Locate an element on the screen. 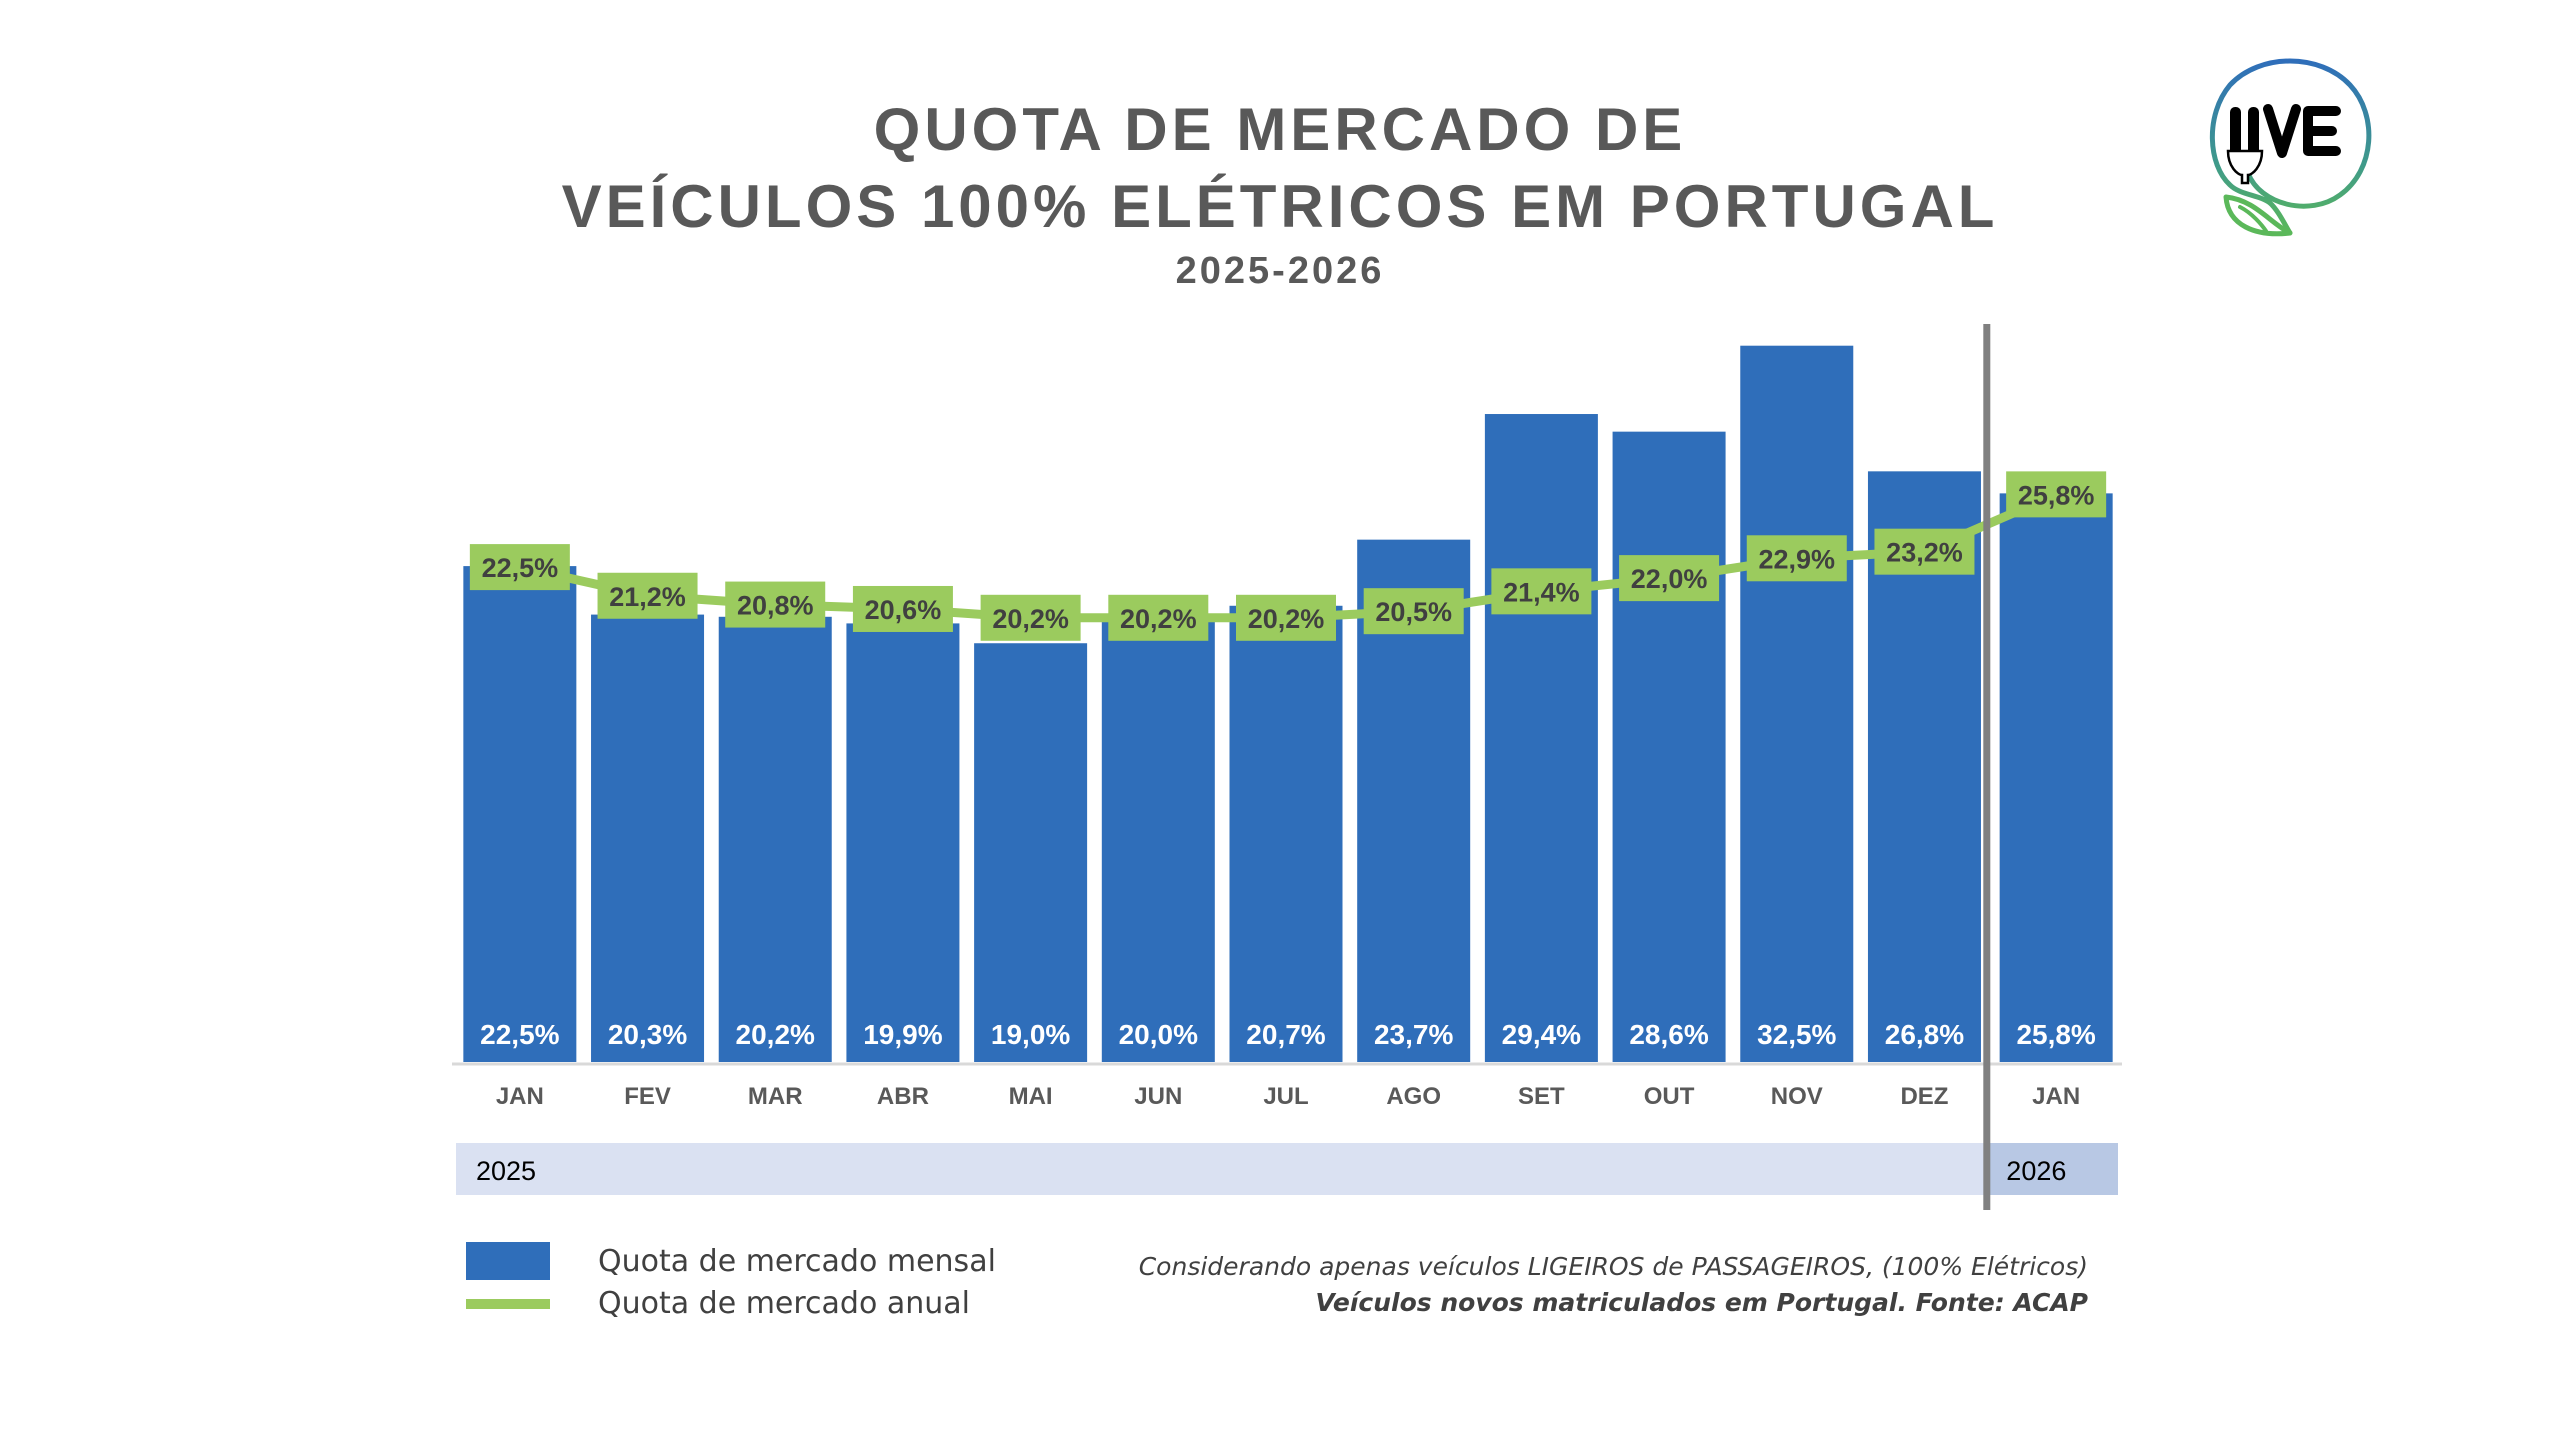 Image resolution: width=2560 pixels, height=1436 pixels. annual-value-label: 23,2% is located at coordinates (1924, 553).